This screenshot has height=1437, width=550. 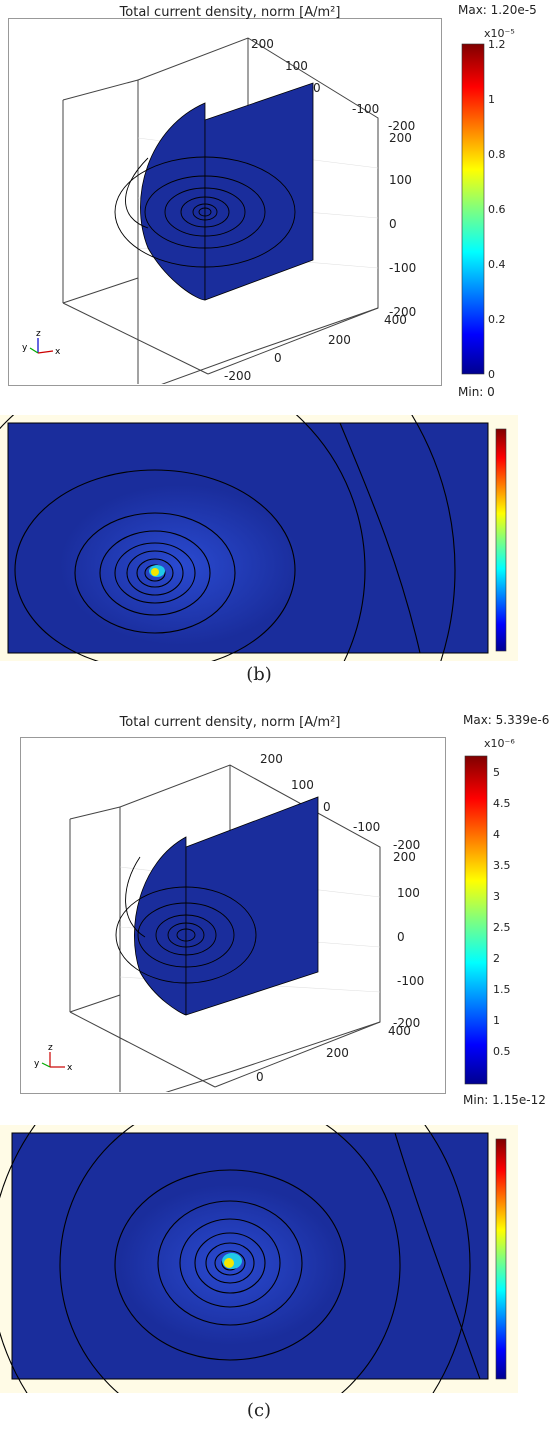 I want to click on panel-b-tick-top-2: 0, so click(x=317, y=88).